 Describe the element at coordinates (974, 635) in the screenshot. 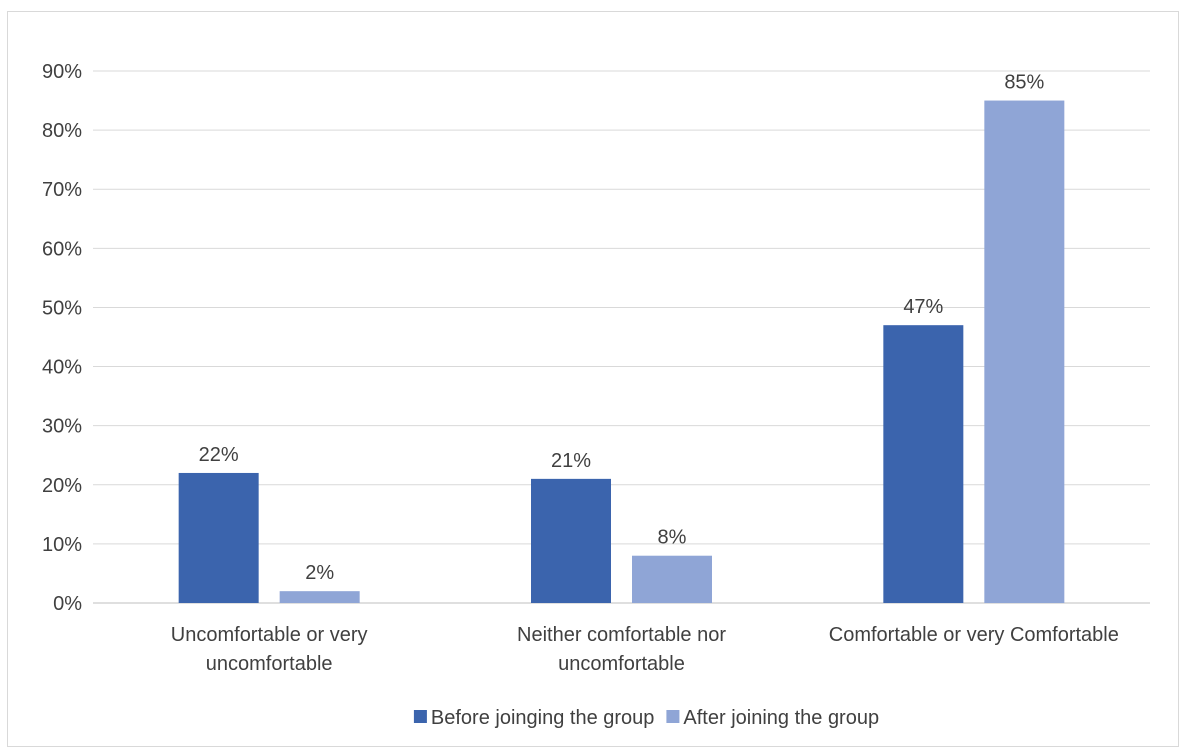

I see `category-label: Comfortable or very Comfortable` at that location.